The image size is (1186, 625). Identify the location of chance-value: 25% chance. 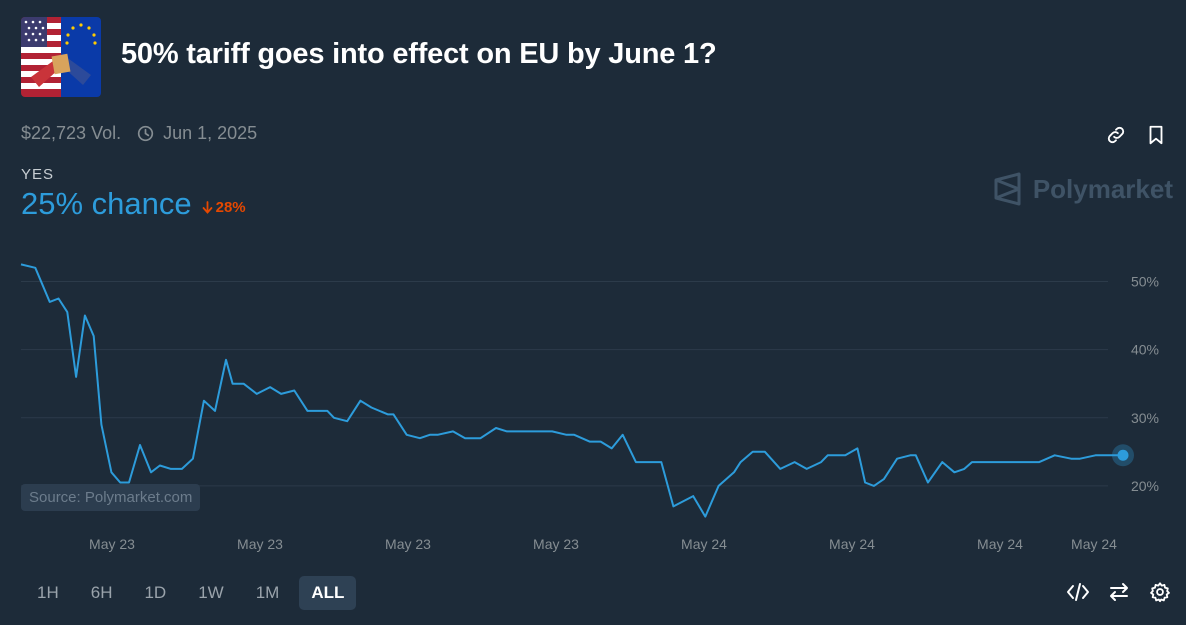
(106, 203).